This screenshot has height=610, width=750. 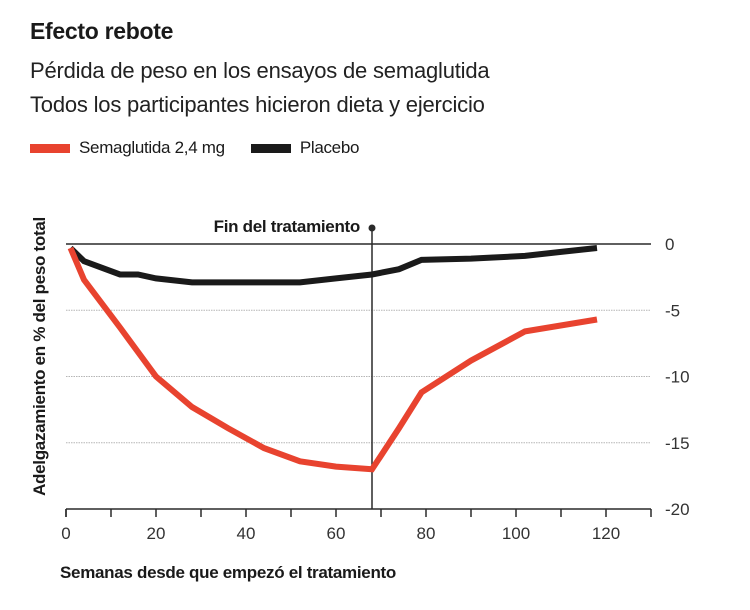 I want to click on y-tick-label: -10, so click(x=677, y=377).